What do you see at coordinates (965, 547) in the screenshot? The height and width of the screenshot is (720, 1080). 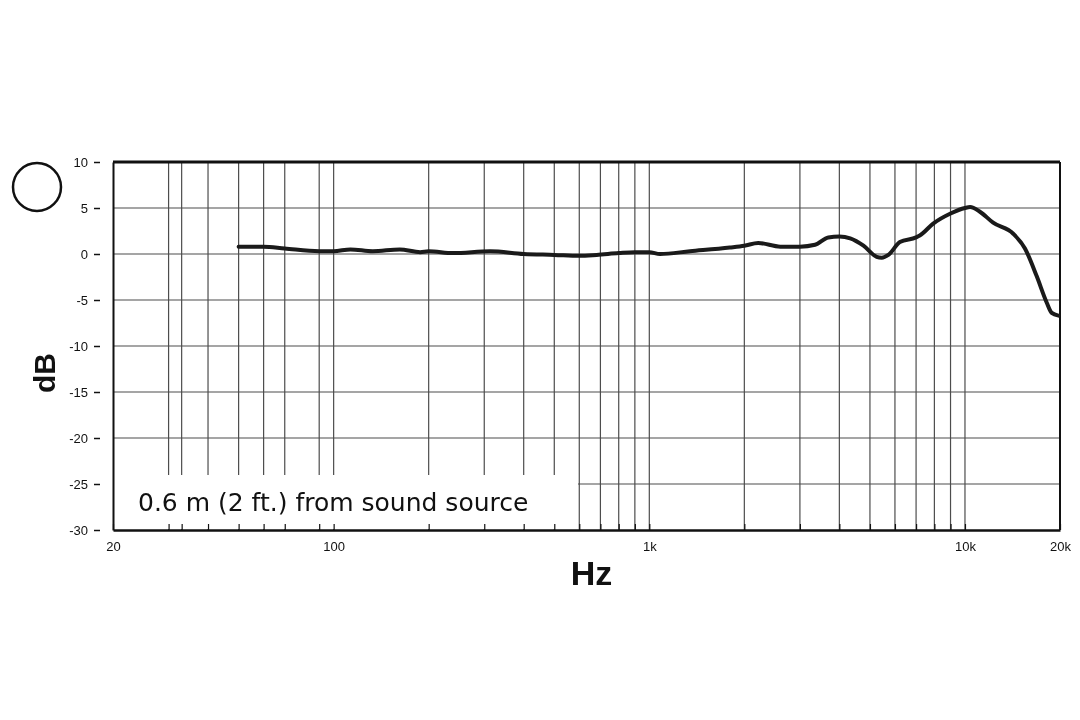 I see `x-tick-label: 10k` at bounding box center [965, 547].